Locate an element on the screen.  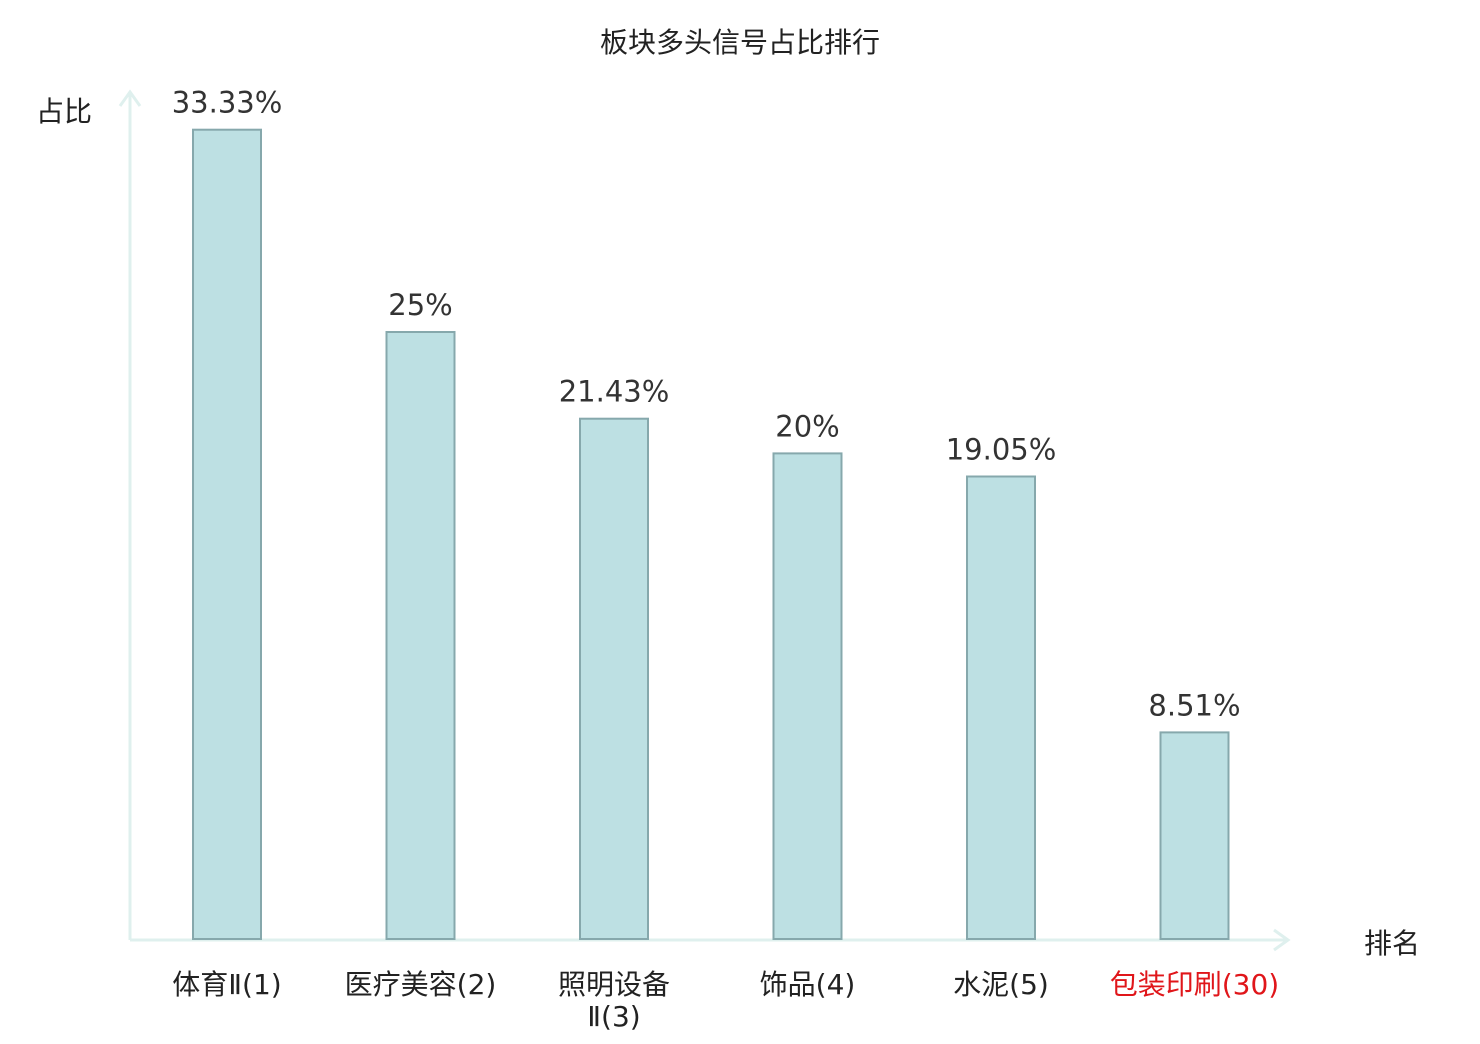
category-label-line: 医疗美容(2) is located at coordinates (421, 984).